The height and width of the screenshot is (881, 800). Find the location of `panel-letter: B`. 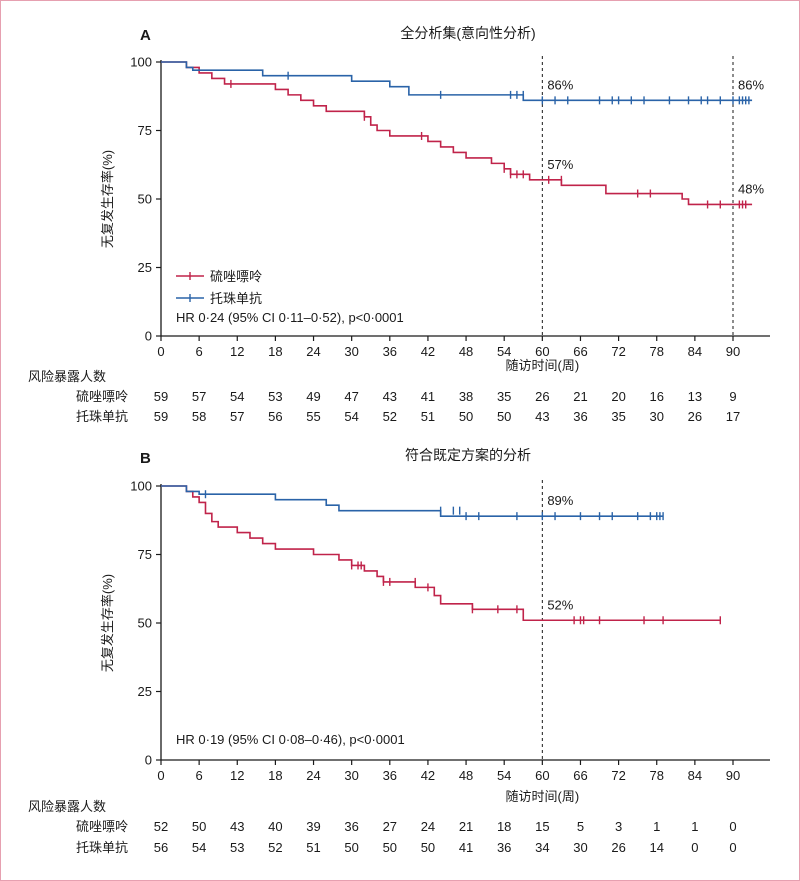

panel-letter: B is located at coordinates (145, 458).